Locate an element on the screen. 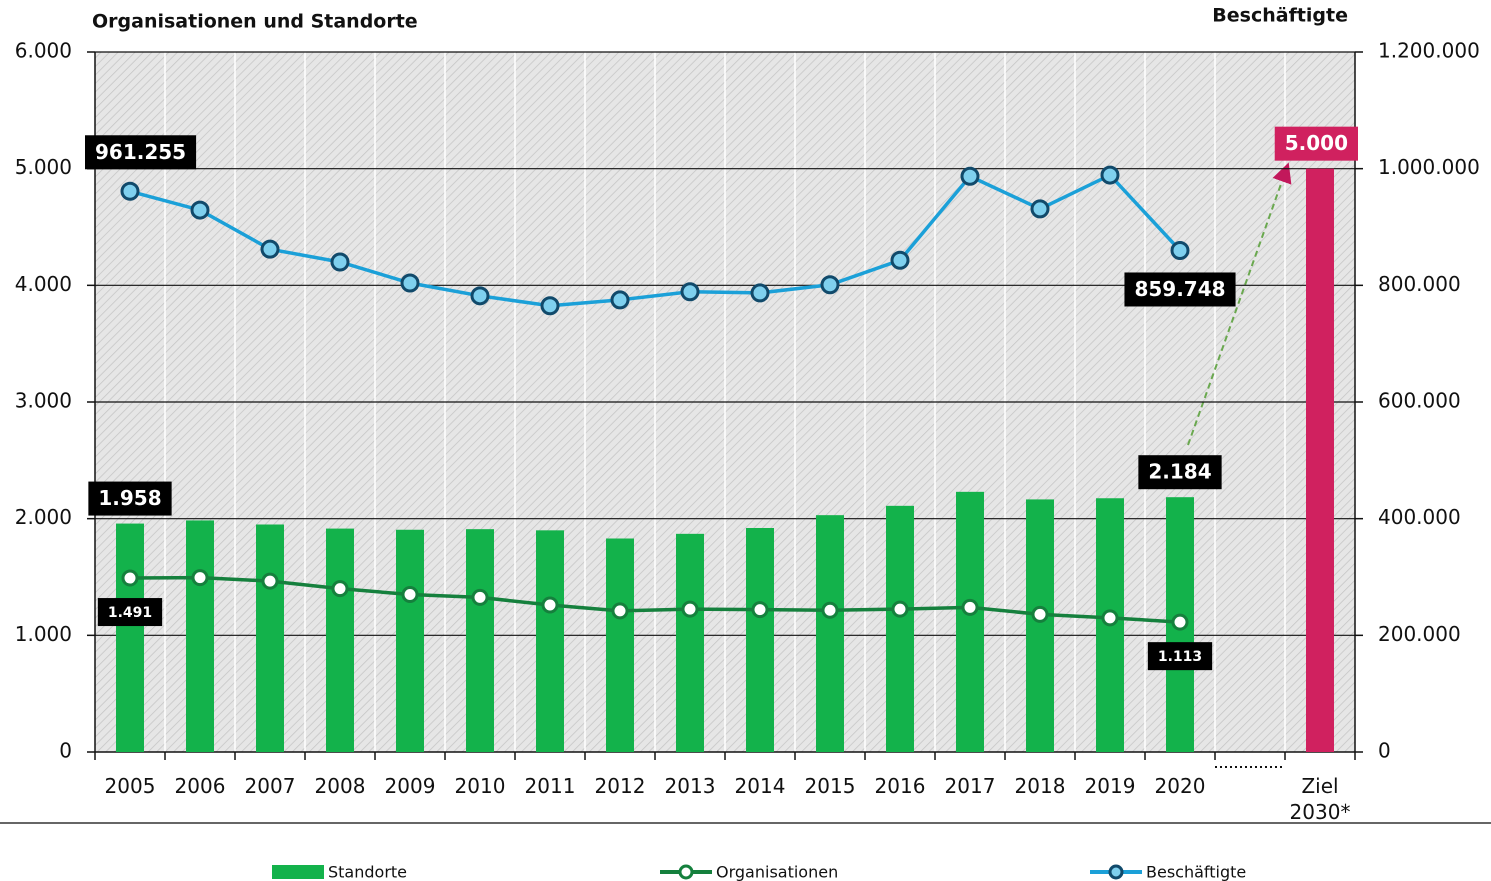 The image size is (1491, 881). x-tick-label: 2006 is located at coordinates (200, 786).